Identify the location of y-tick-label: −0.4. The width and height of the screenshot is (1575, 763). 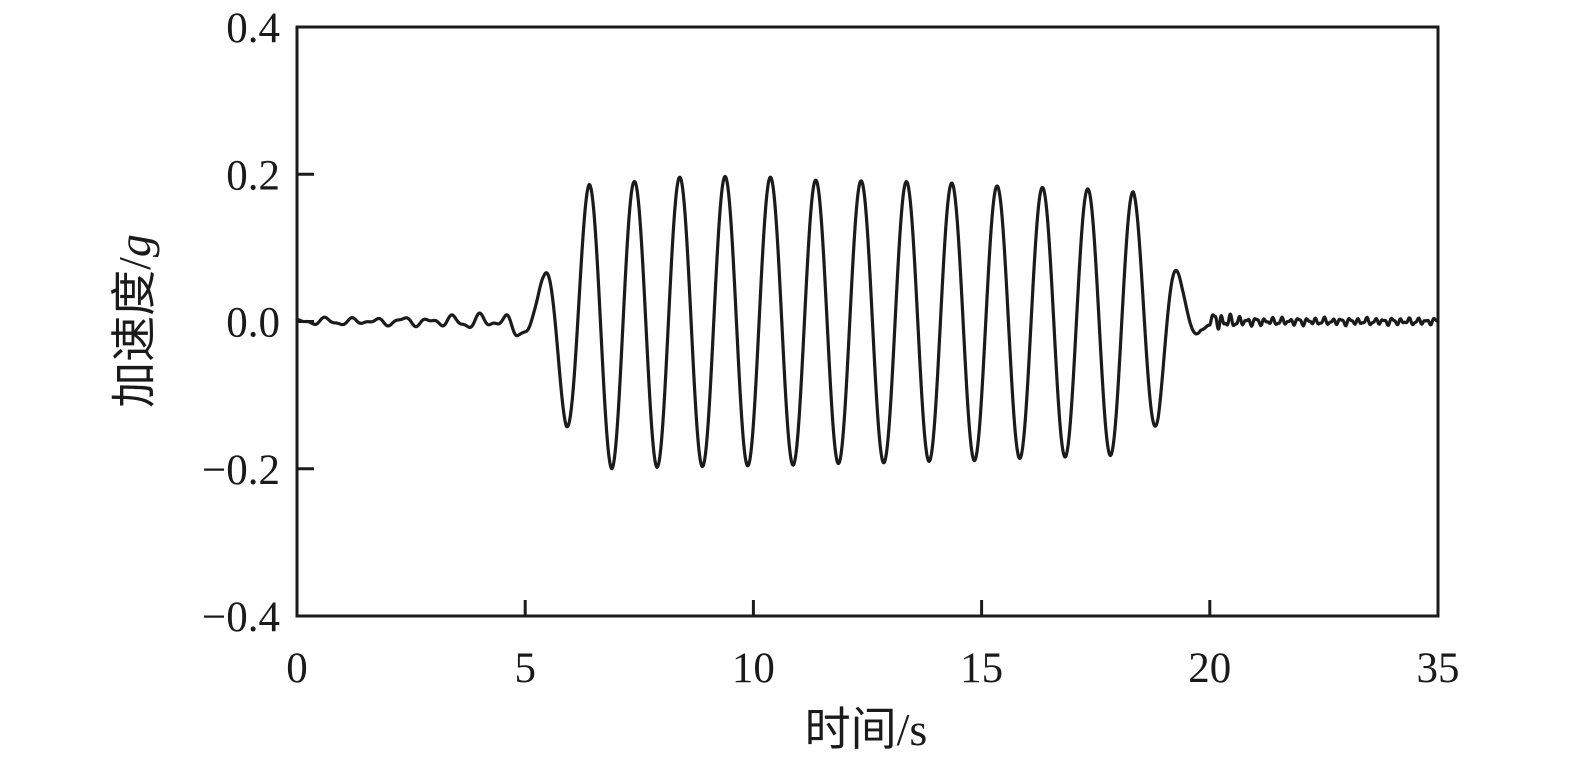
(241, 617).